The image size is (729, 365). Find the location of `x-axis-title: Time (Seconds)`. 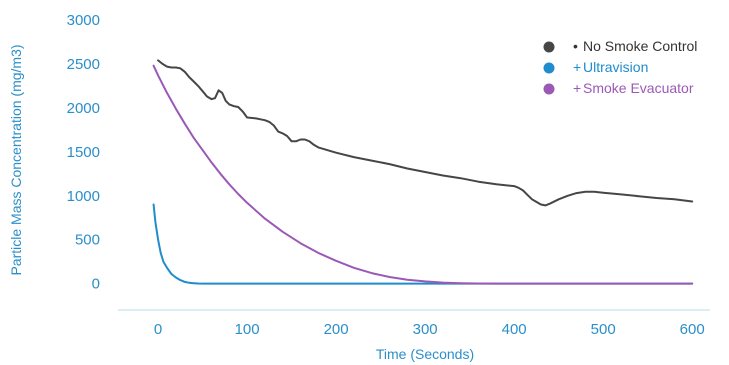

x-axis-title: Time (Seconds) is located at coordinates (425, 354).